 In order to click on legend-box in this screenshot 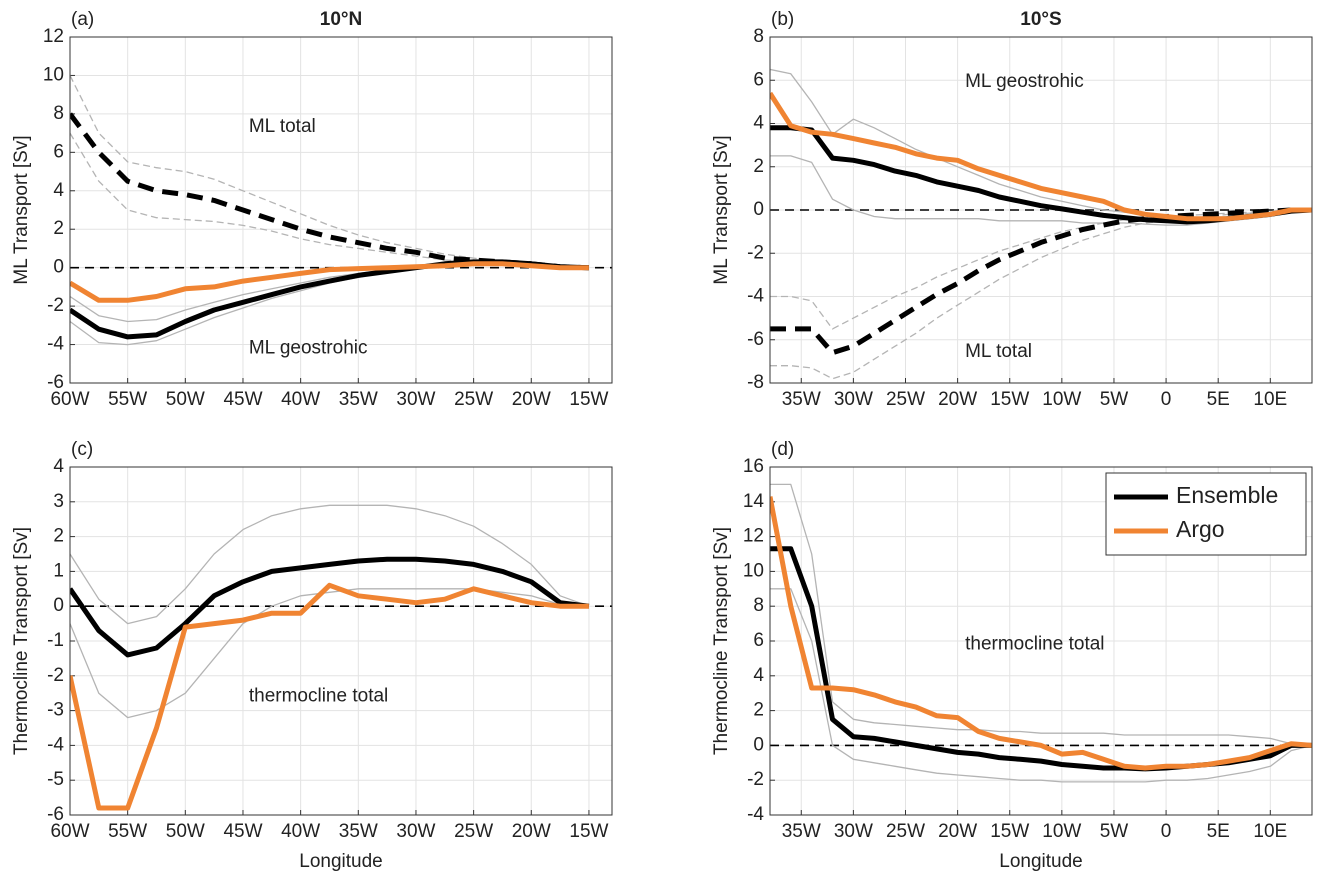, I will do `click(1206, 514)`.